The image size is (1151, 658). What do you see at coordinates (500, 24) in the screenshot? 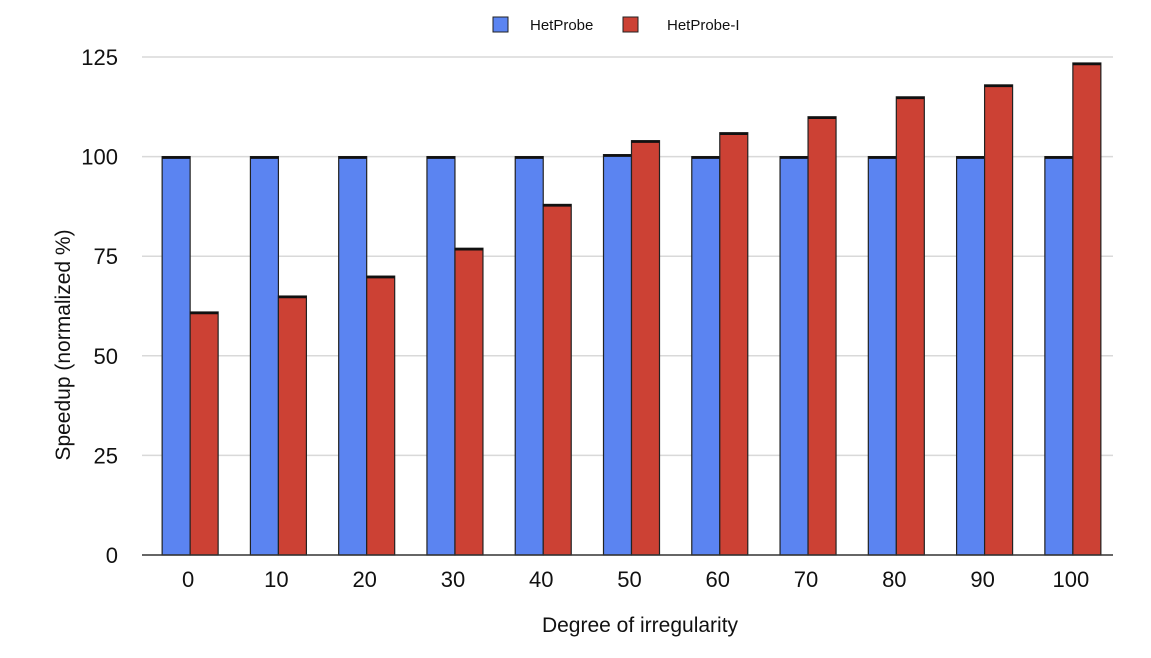
I see `legend-swatch-hetprobe` at bounding box center [500, 24].